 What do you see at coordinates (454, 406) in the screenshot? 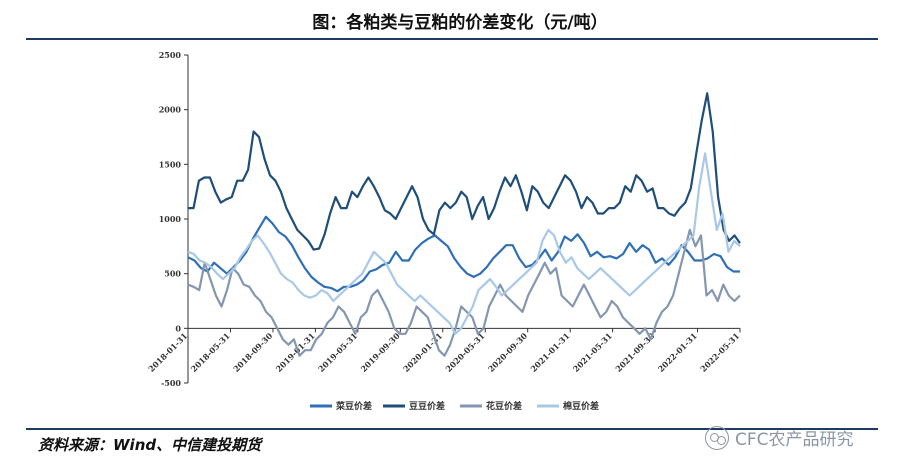
I see `legend: 菜豆价差 豆豆价差 花豆价差 棉豆价差` at bounding box center [454, 406].